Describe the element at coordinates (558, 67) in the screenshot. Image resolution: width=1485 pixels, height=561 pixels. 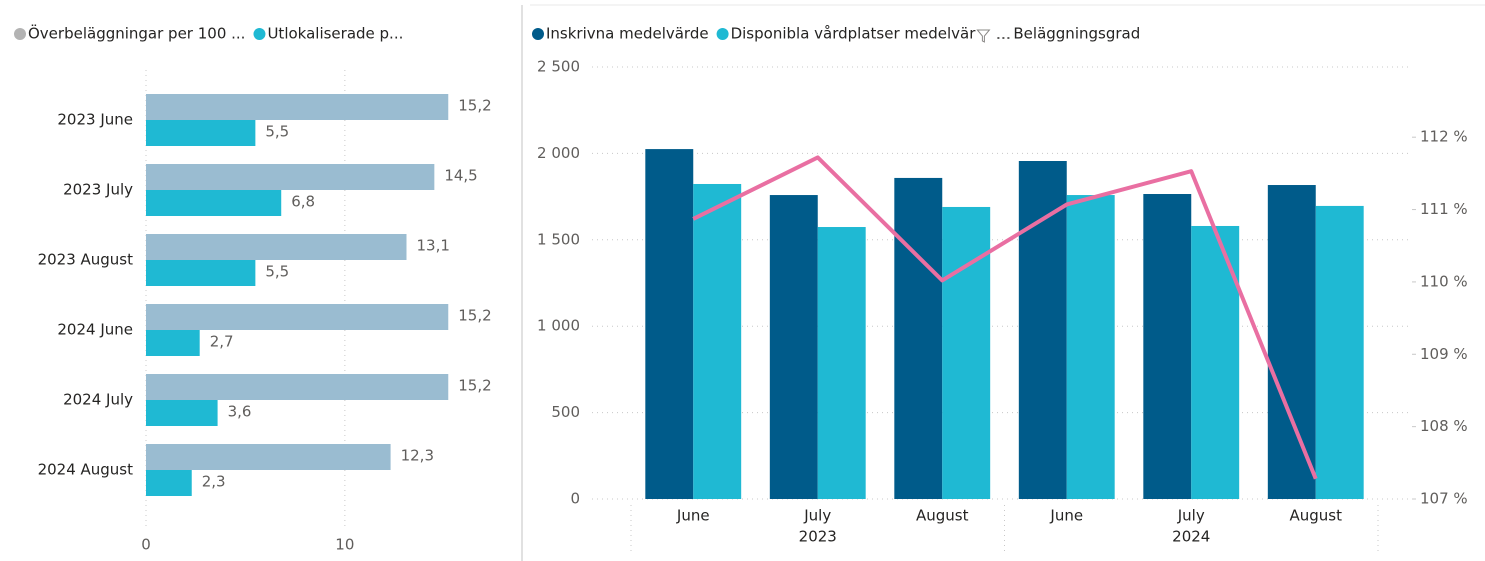
I see `y-tick-label: 2 500` at that location.